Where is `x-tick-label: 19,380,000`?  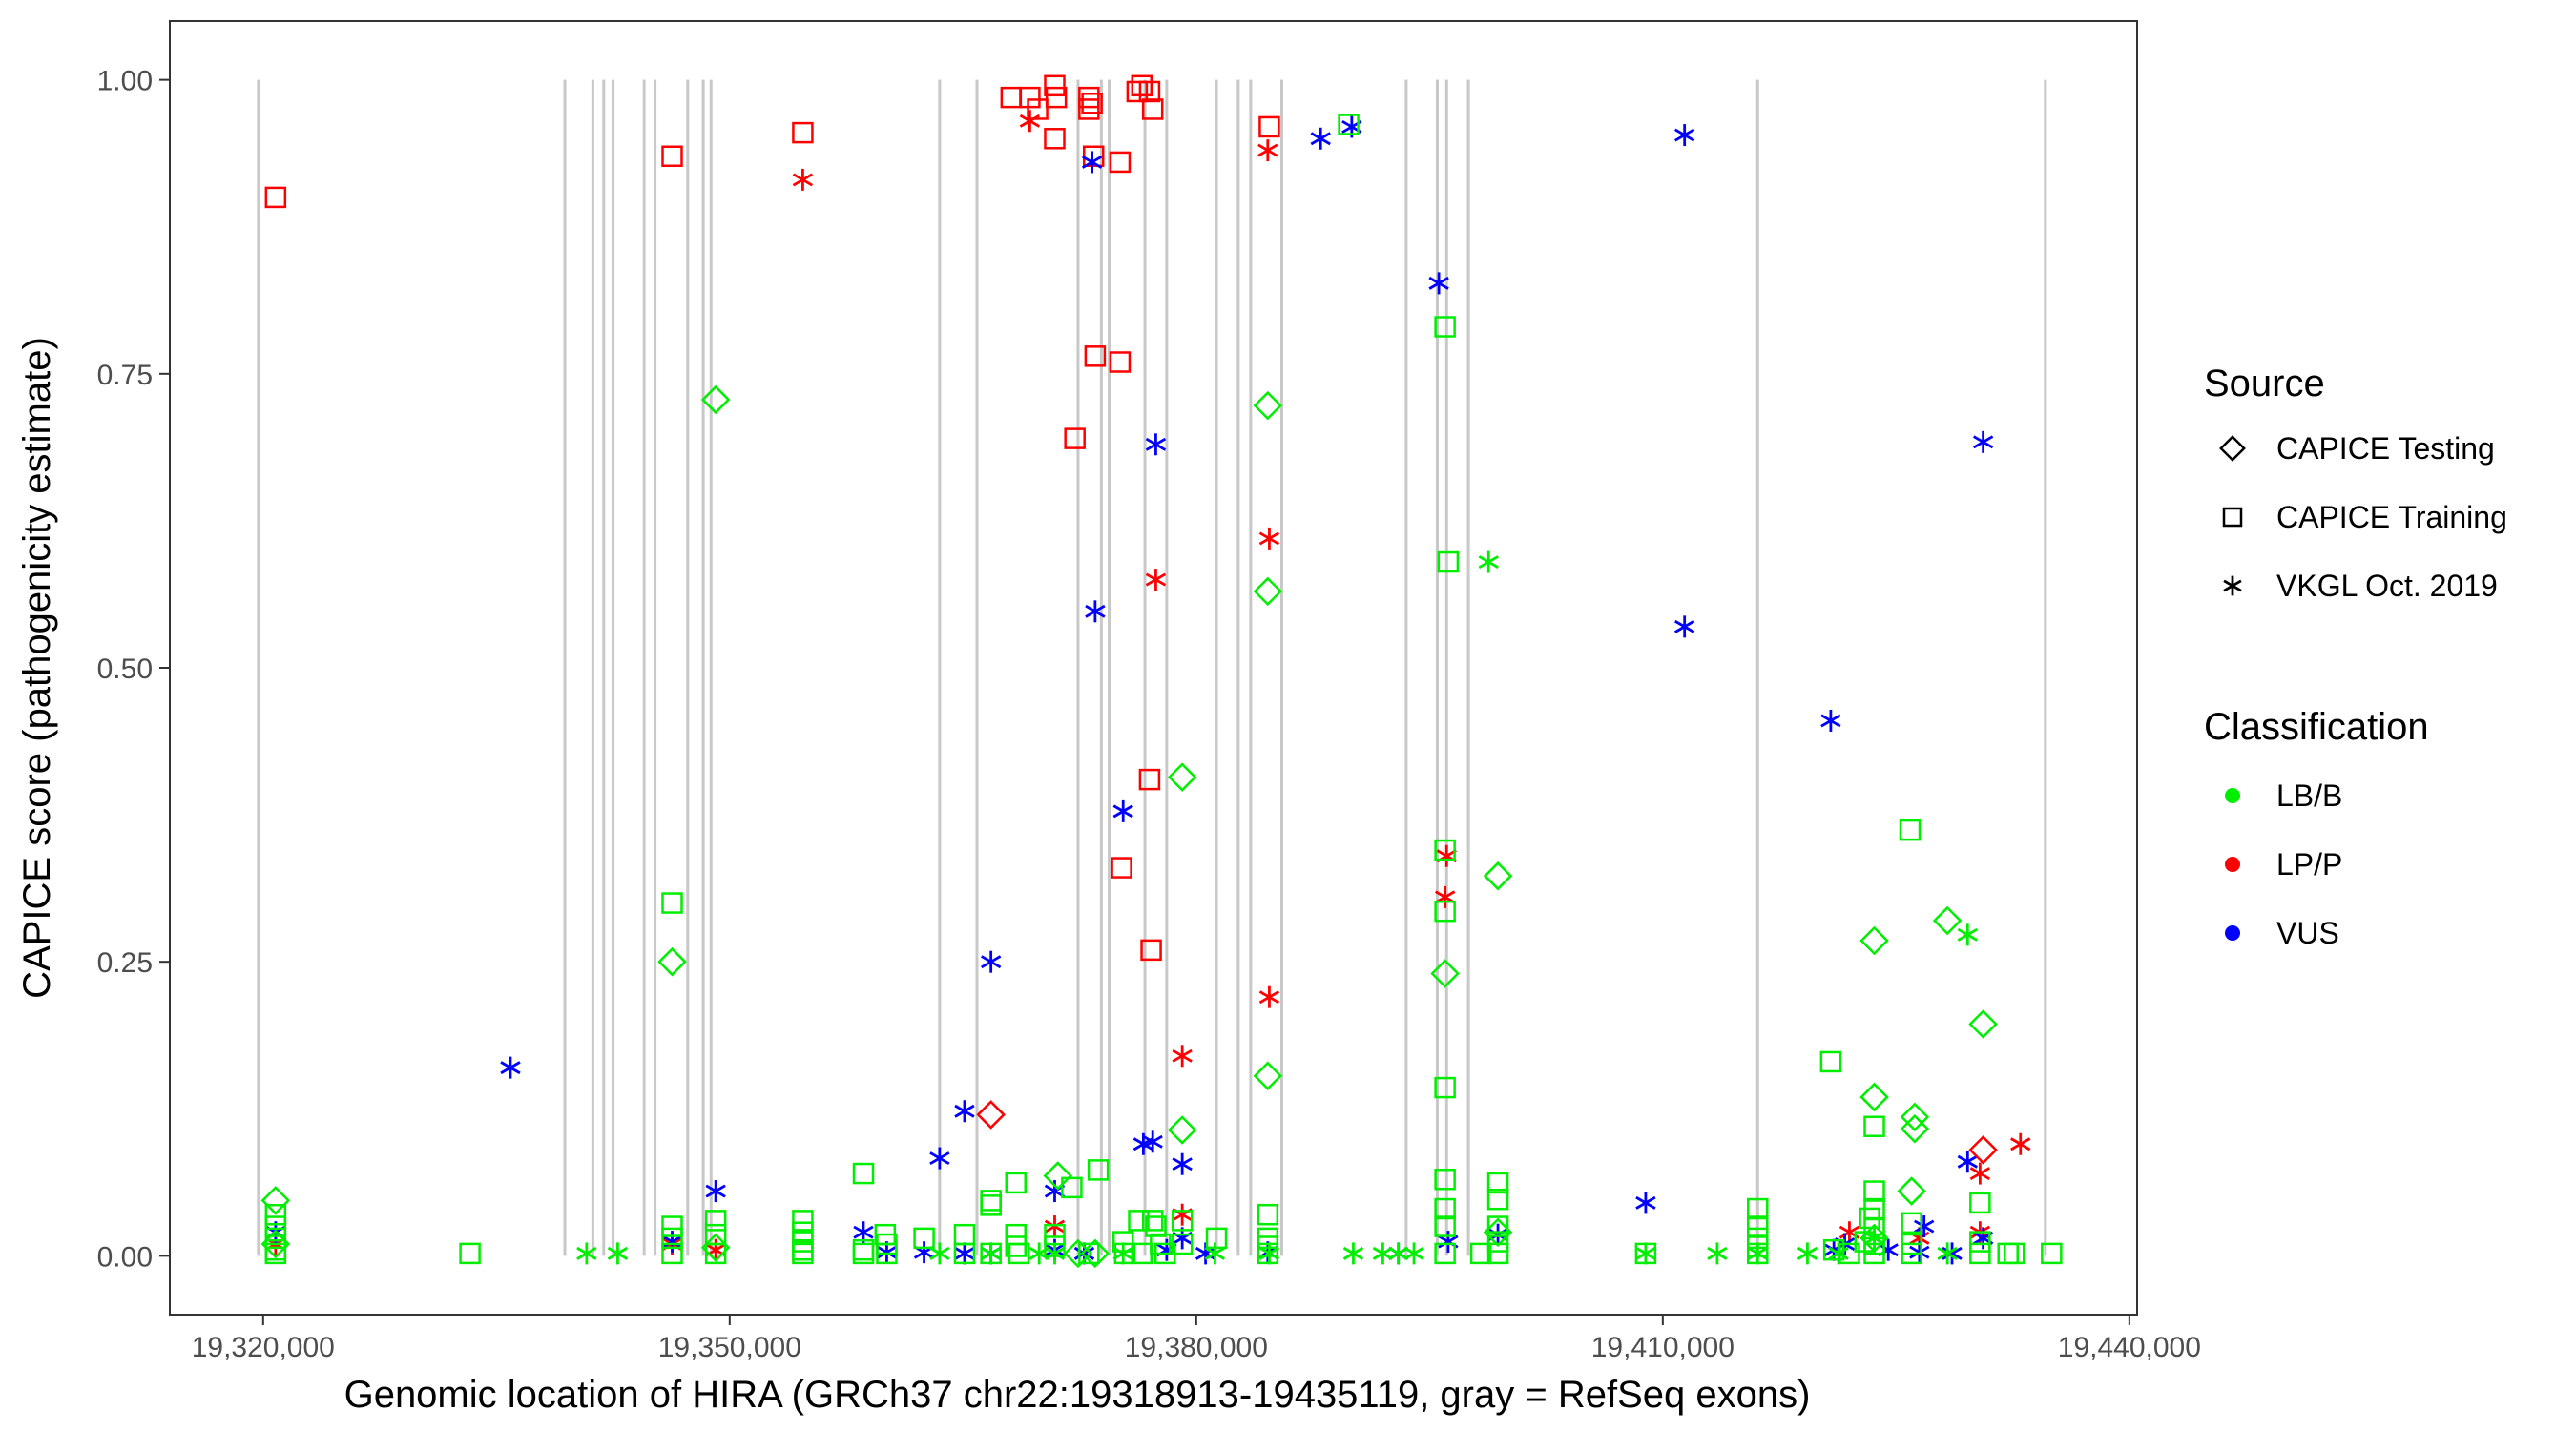 x-tick-label: 19,380,000 is located at coordinates (1196, 1347).